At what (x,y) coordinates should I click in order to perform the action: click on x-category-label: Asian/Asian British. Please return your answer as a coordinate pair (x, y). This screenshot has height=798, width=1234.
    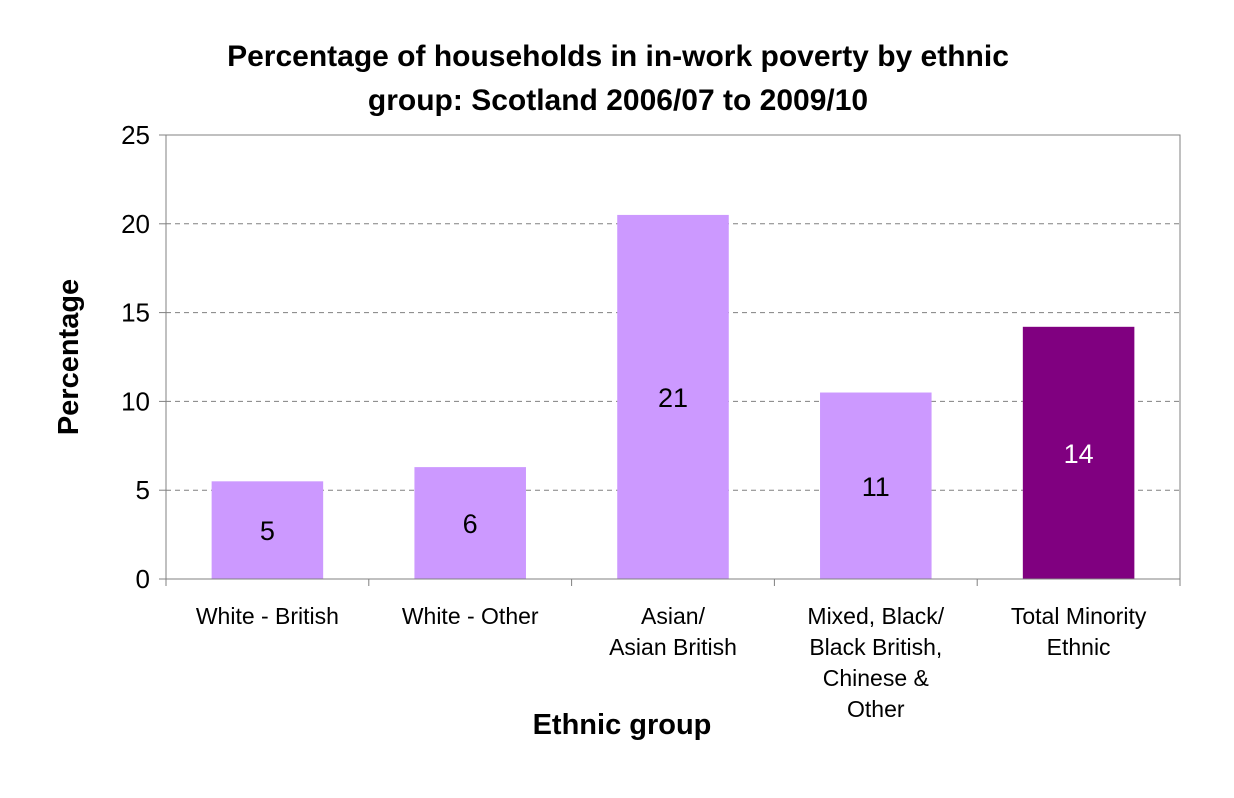
    Looking at the image, I should click on (673, 631).